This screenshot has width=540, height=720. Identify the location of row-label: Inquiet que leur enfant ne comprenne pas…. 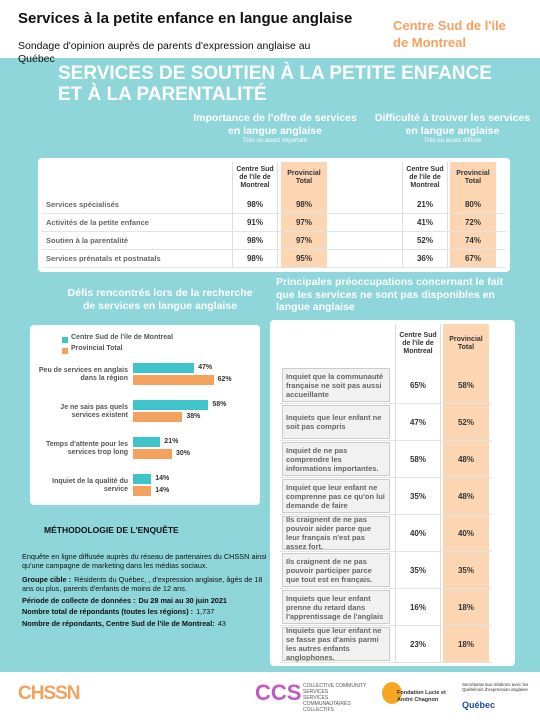
(336, 496).